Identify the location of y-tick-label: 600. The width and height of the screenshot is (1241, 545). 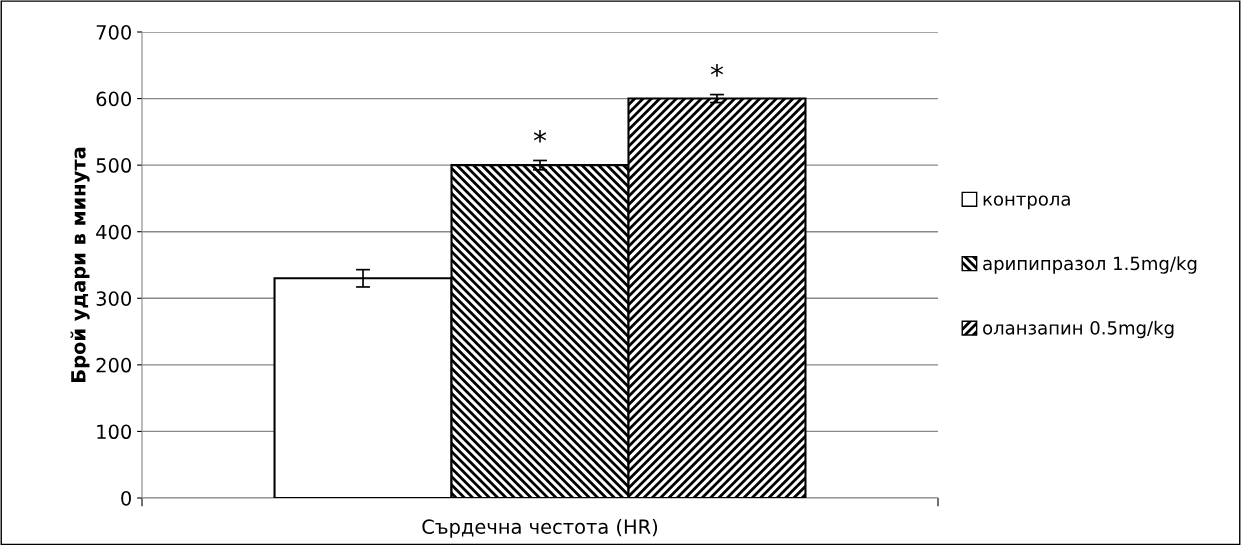
(113, 99).